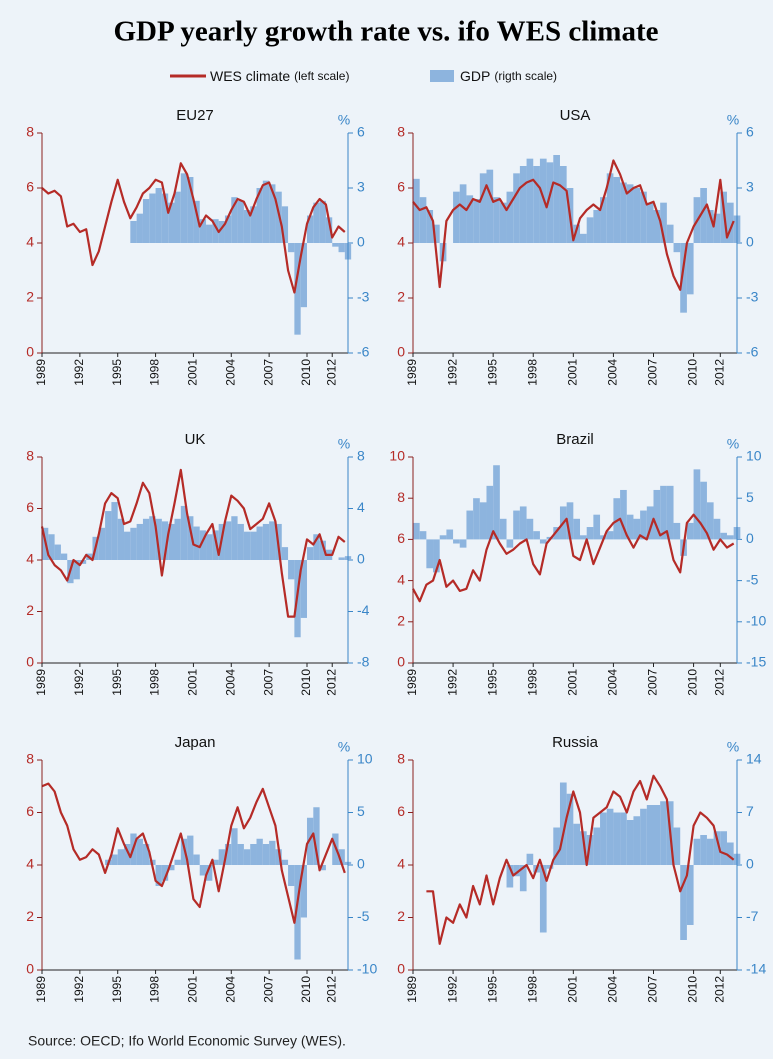 The height and width of the screenshot is (1059, 773). What do you see at coordinates (508, 76) in the screenshot?
I see `legend-label: GDP (rigth scale)` at bounding box center [508, 76].